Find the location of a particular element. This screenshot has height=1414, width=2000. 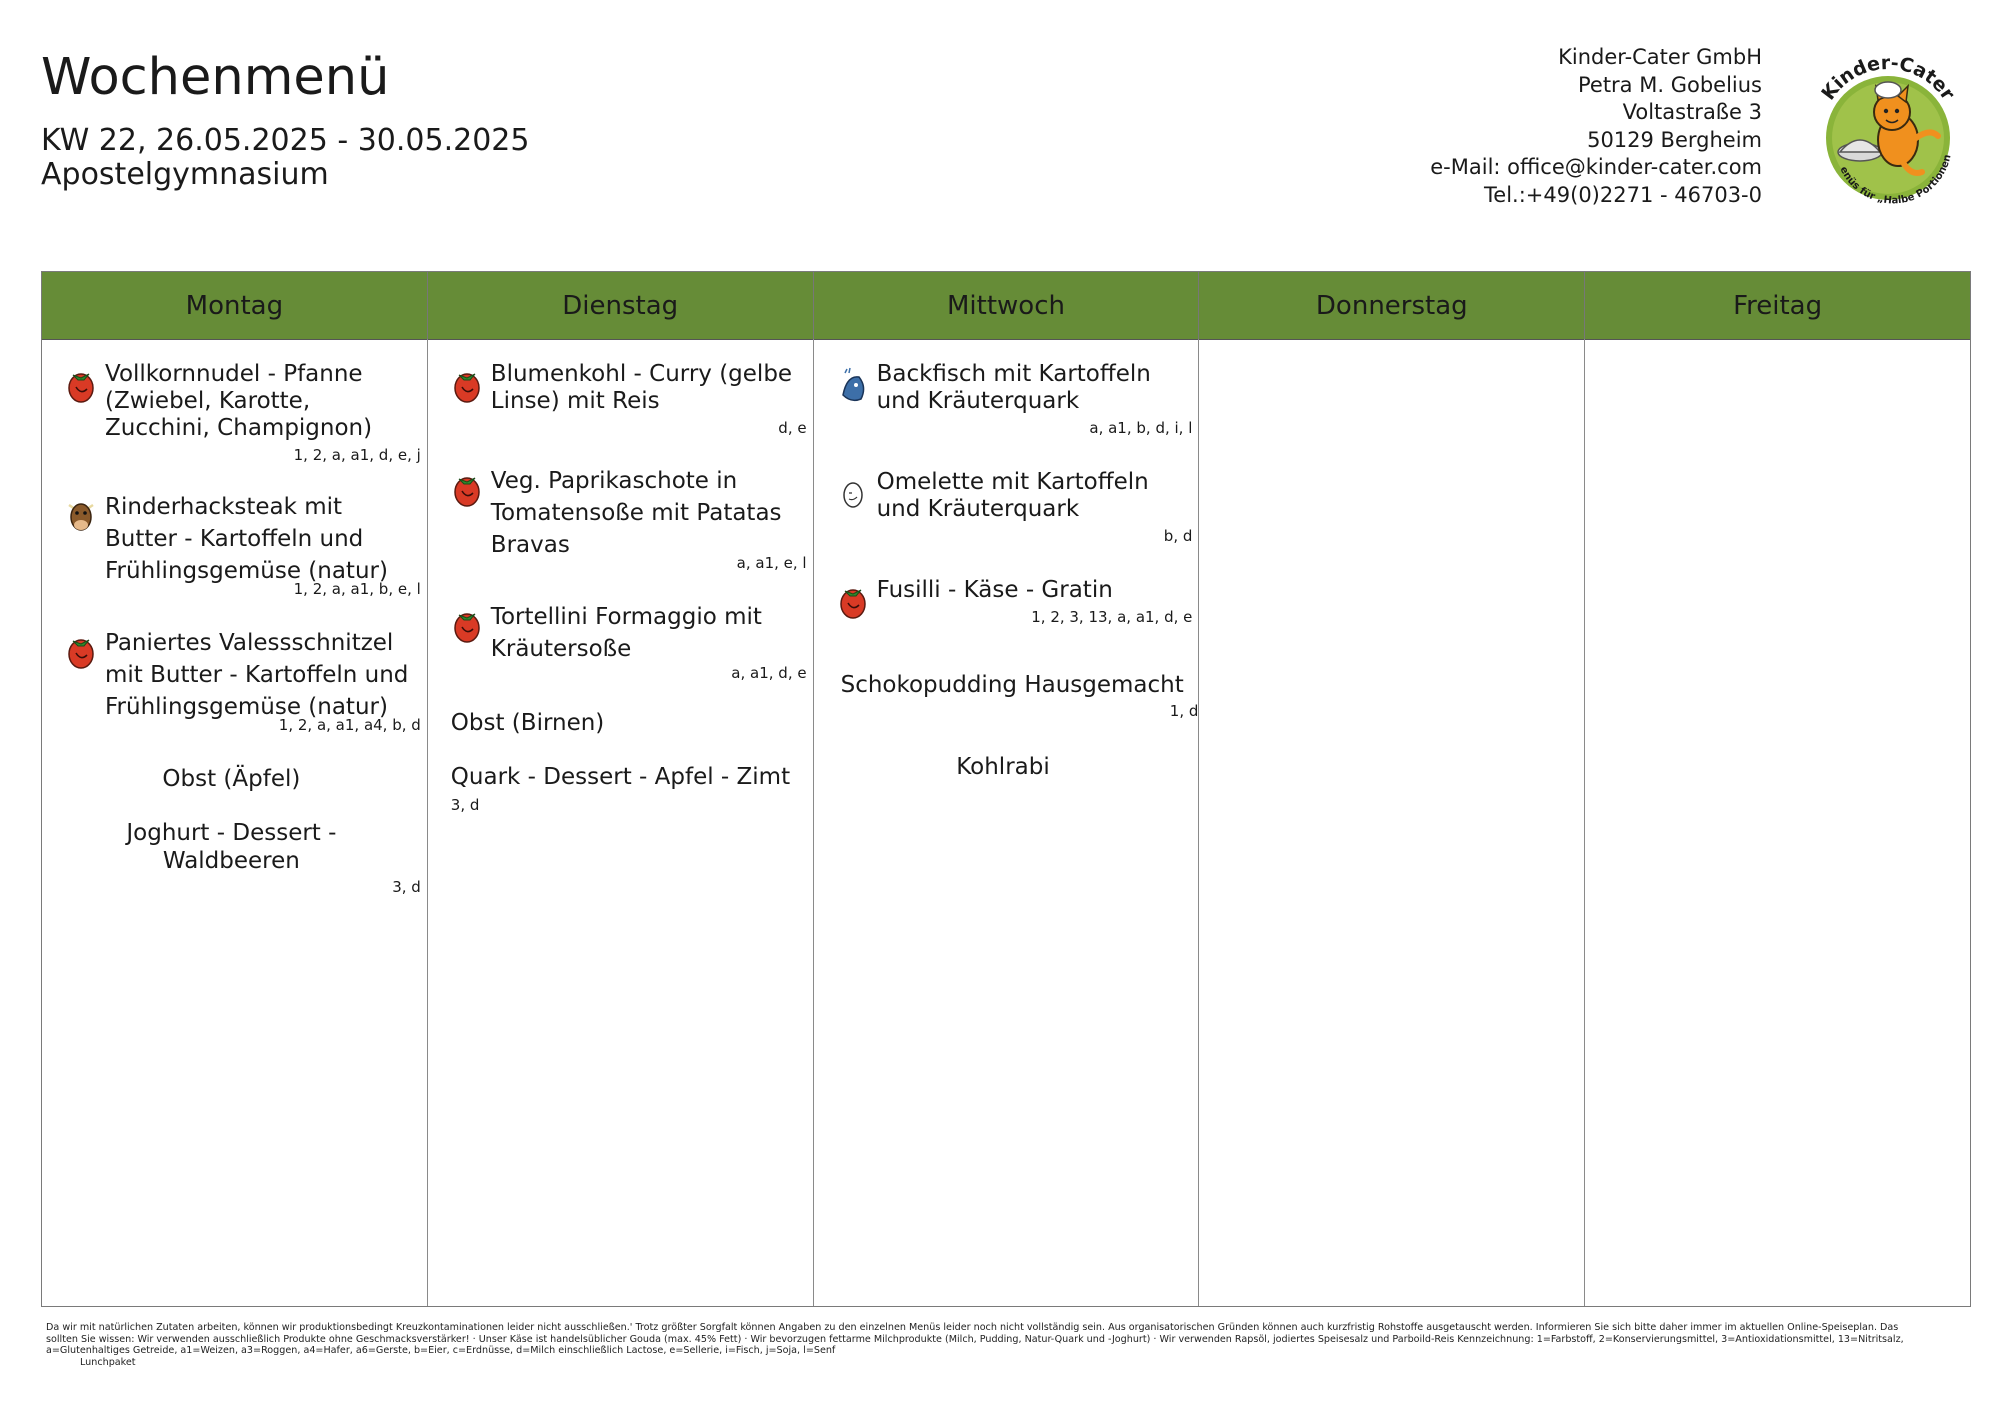

dish-name: Kohlrabi is located at coordinates (1003, 767).